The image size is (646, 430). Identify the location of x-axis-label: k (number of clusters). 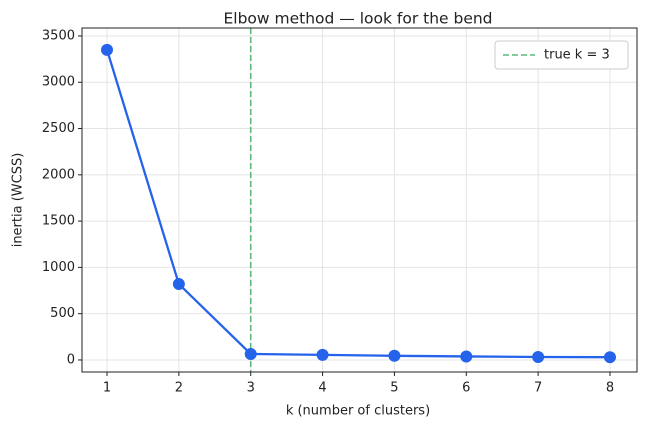
(358, 411).